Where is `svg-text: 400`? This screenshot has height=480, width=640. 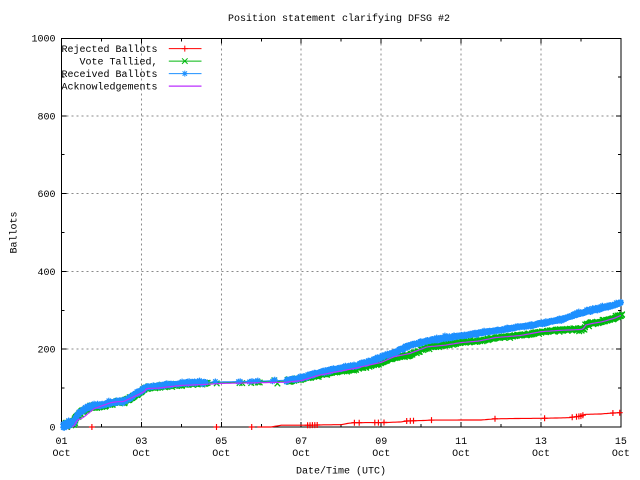 svg-text: 400 is located at coordinates (46, 273).